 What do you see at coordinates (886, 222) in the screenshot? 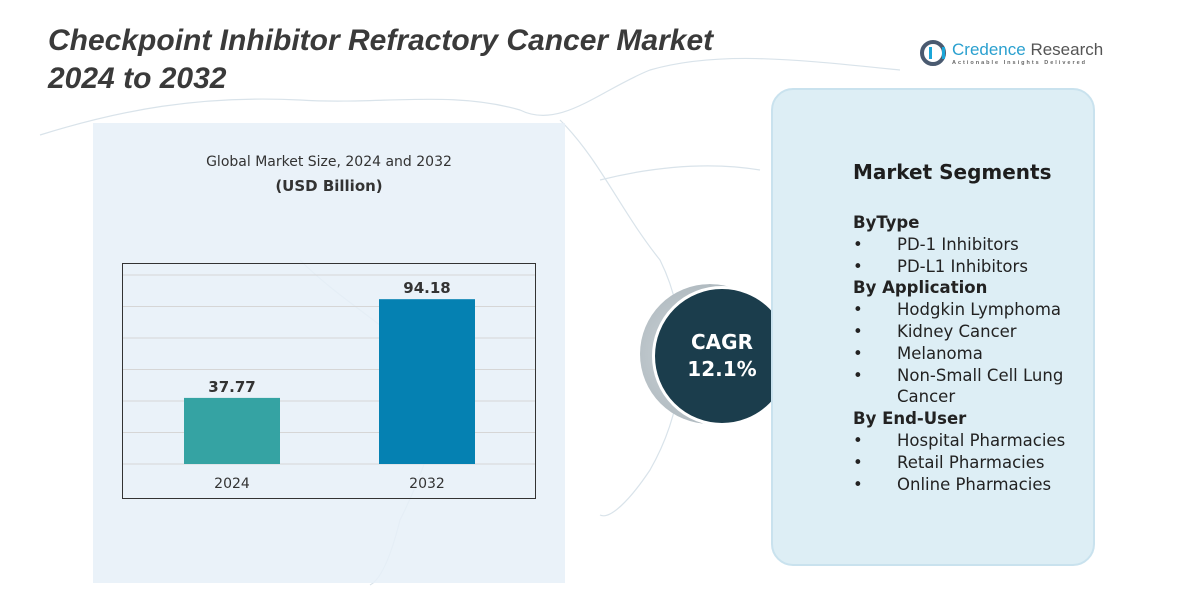
I see `segment-heading: ByType` at bounding box center [886, 222].